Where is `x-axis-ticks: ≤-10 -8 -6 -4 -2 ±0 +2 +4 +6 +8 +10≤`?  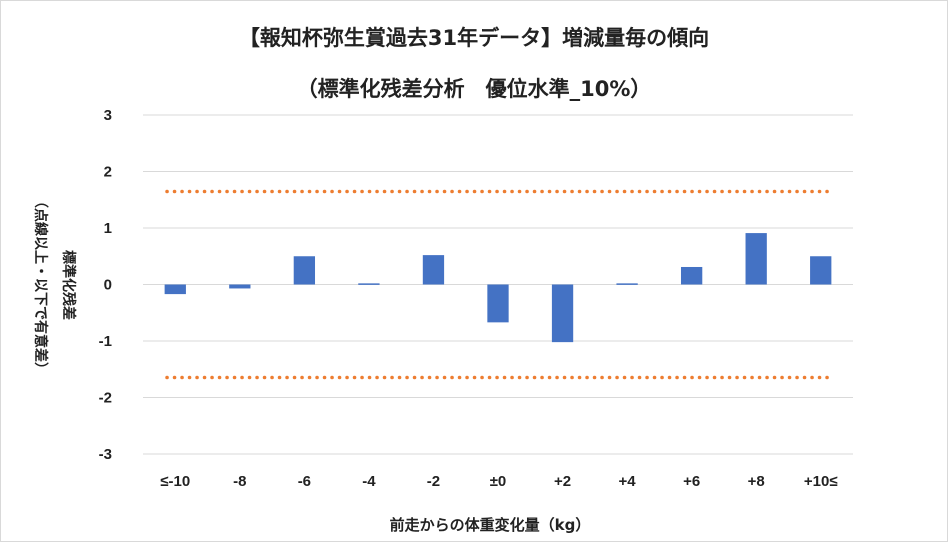
x-axis-ticks: ≤-10 -8 -6 -4 -2 ±0 +2 +4 +6 +8 +10≤ is located at coordinates (498, 481).